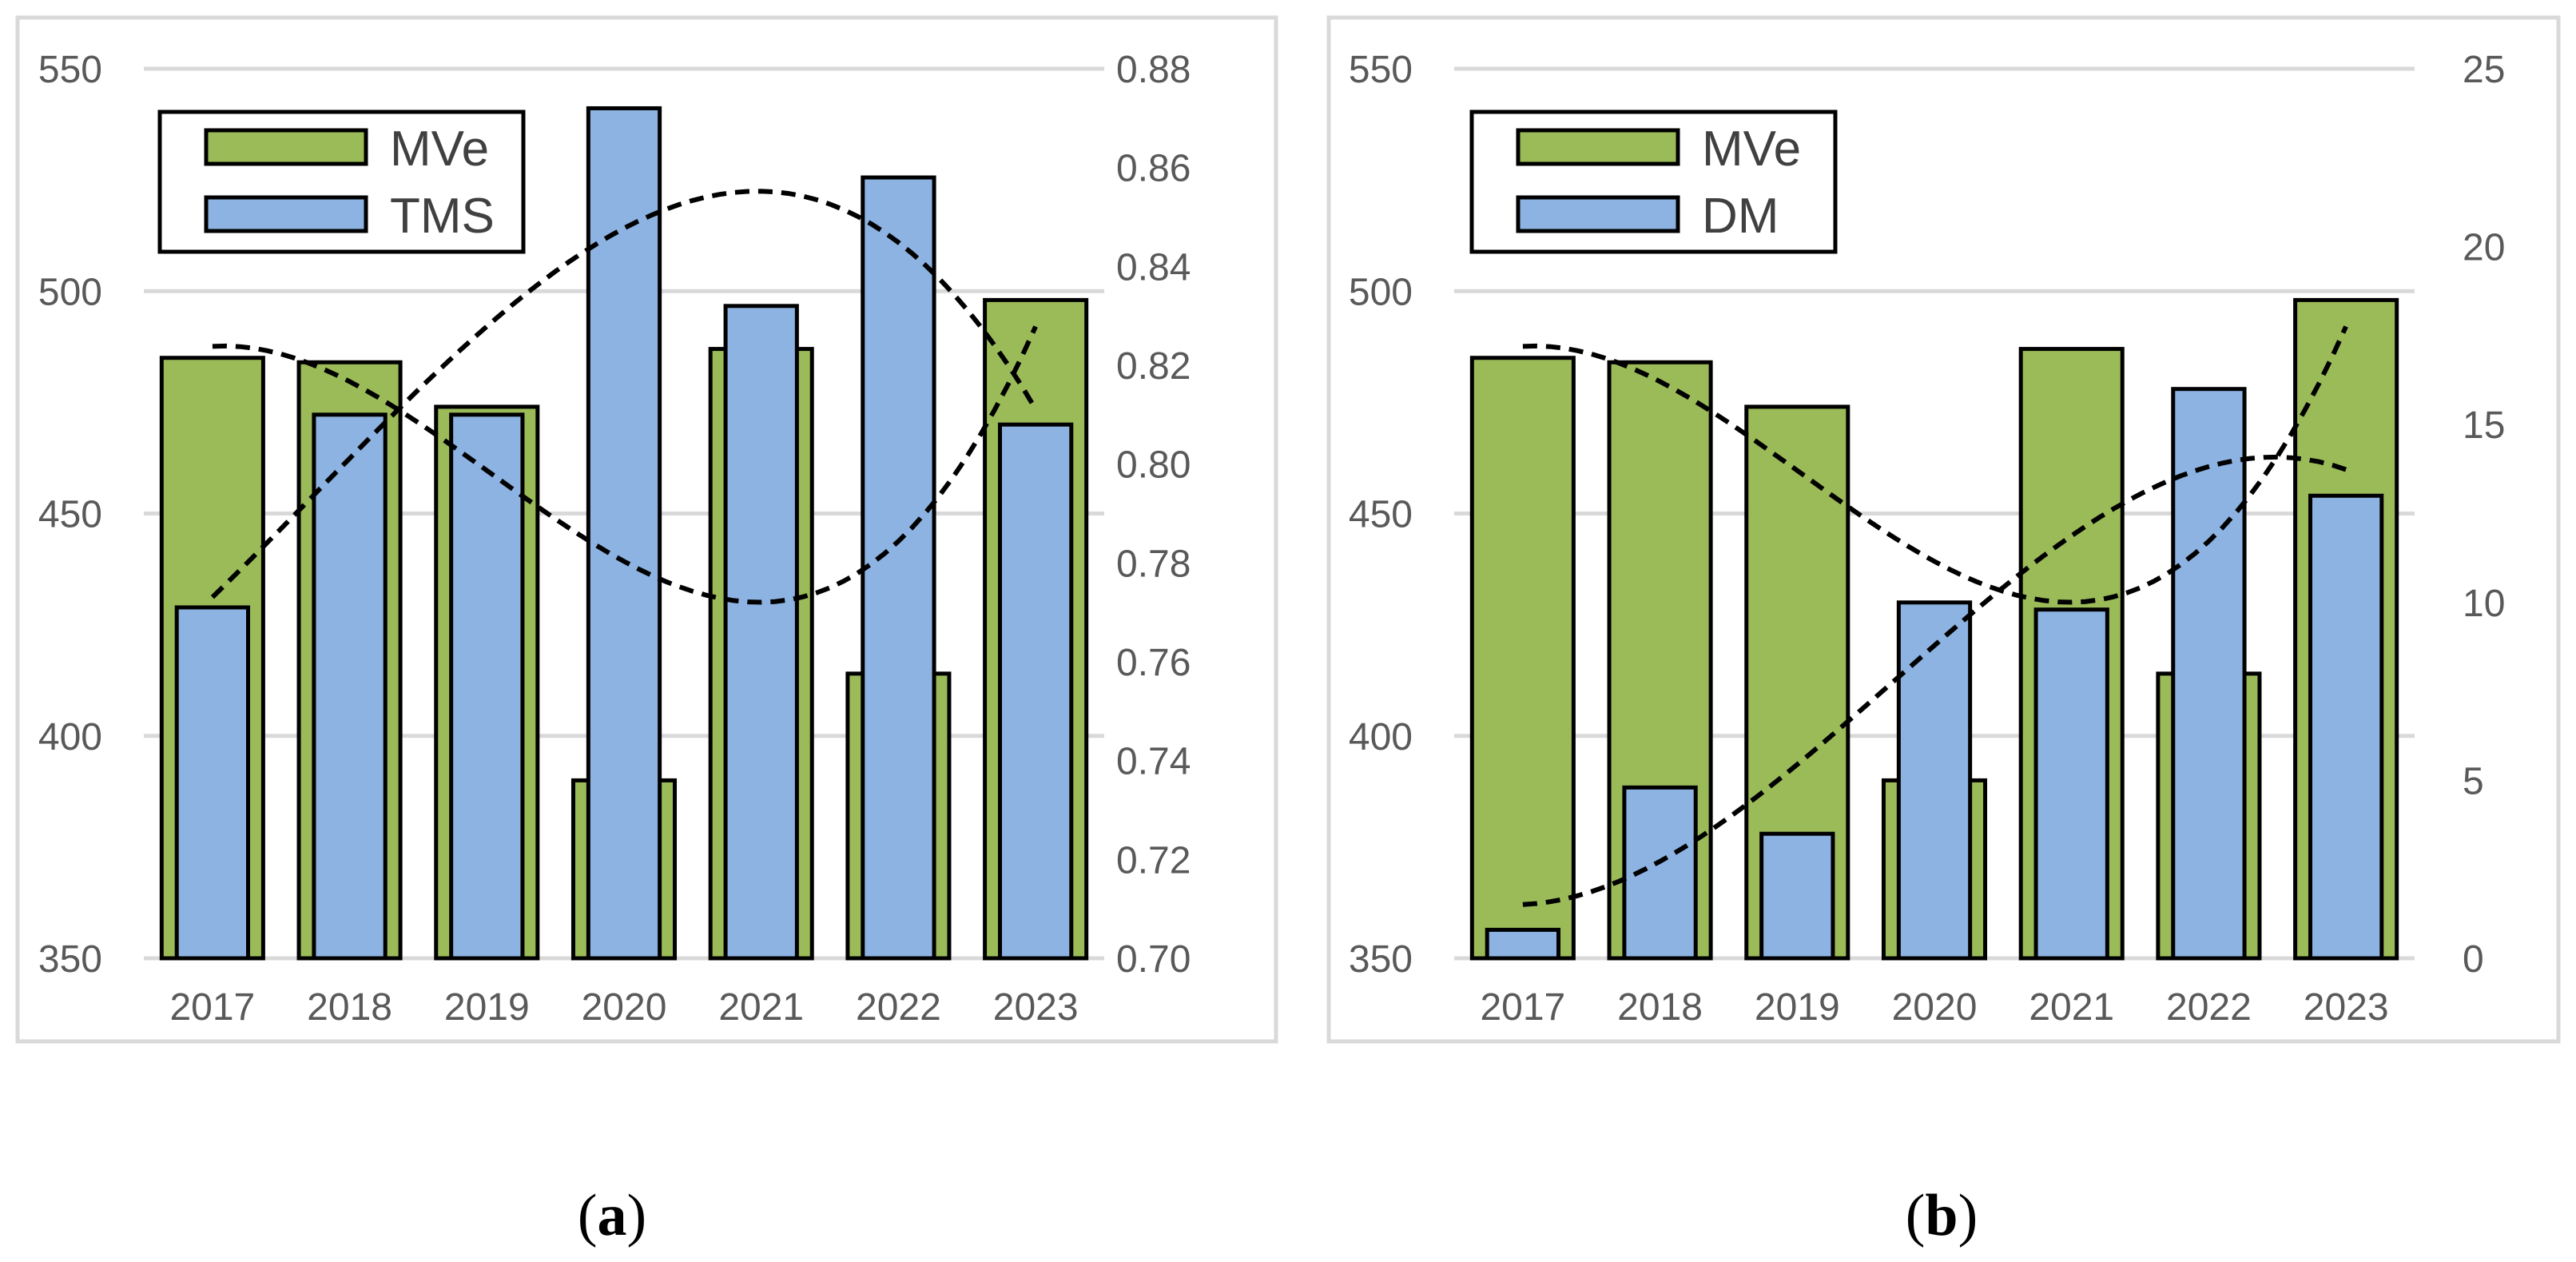 The width and height of the screenshot is (2576, 1262). Describe the element at coordinates (1153, 70) in the screenshot. I see `right-axis-tick-label: 0.88` at that location.